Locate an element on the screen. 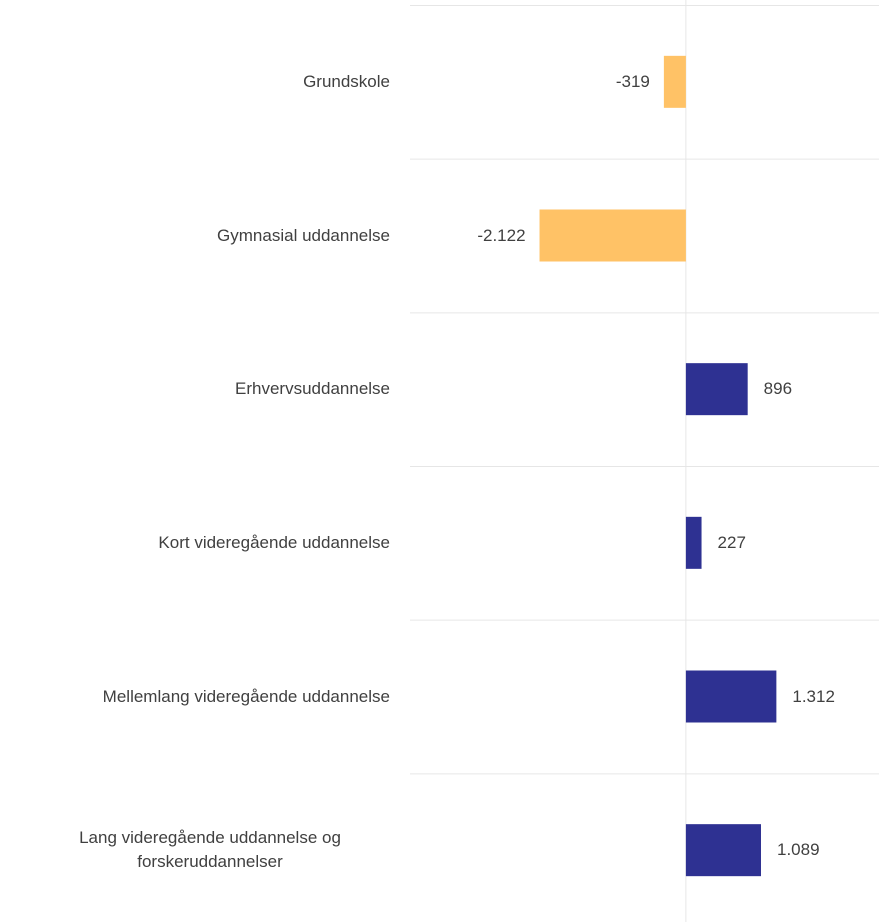 The image size is (879, 922). value-label-text: 227 is located at coordinates (731, 542).